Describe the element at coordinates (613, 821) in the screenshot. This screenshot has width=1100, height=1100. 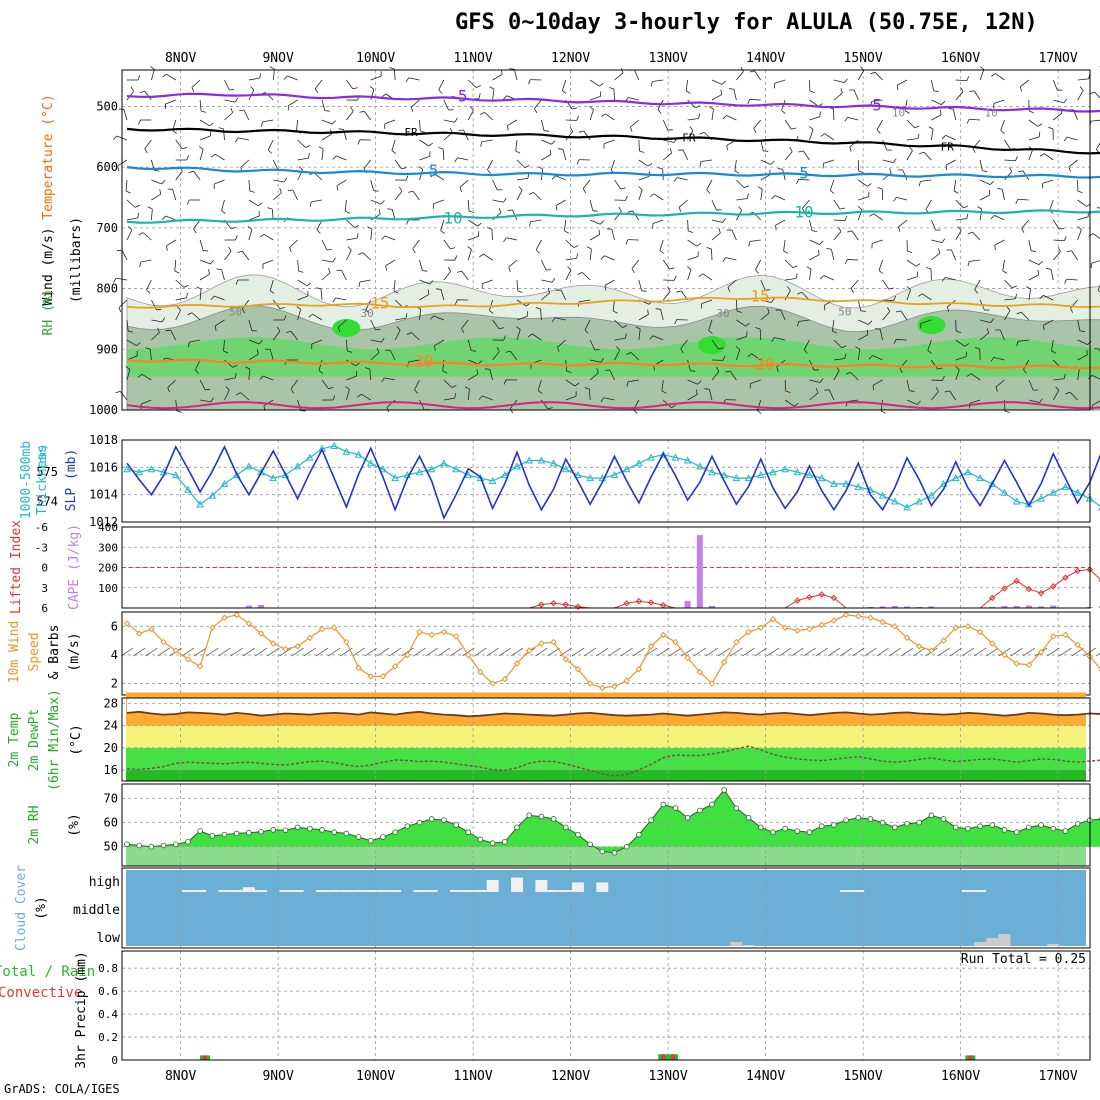
I see `rh-fill` at that location.